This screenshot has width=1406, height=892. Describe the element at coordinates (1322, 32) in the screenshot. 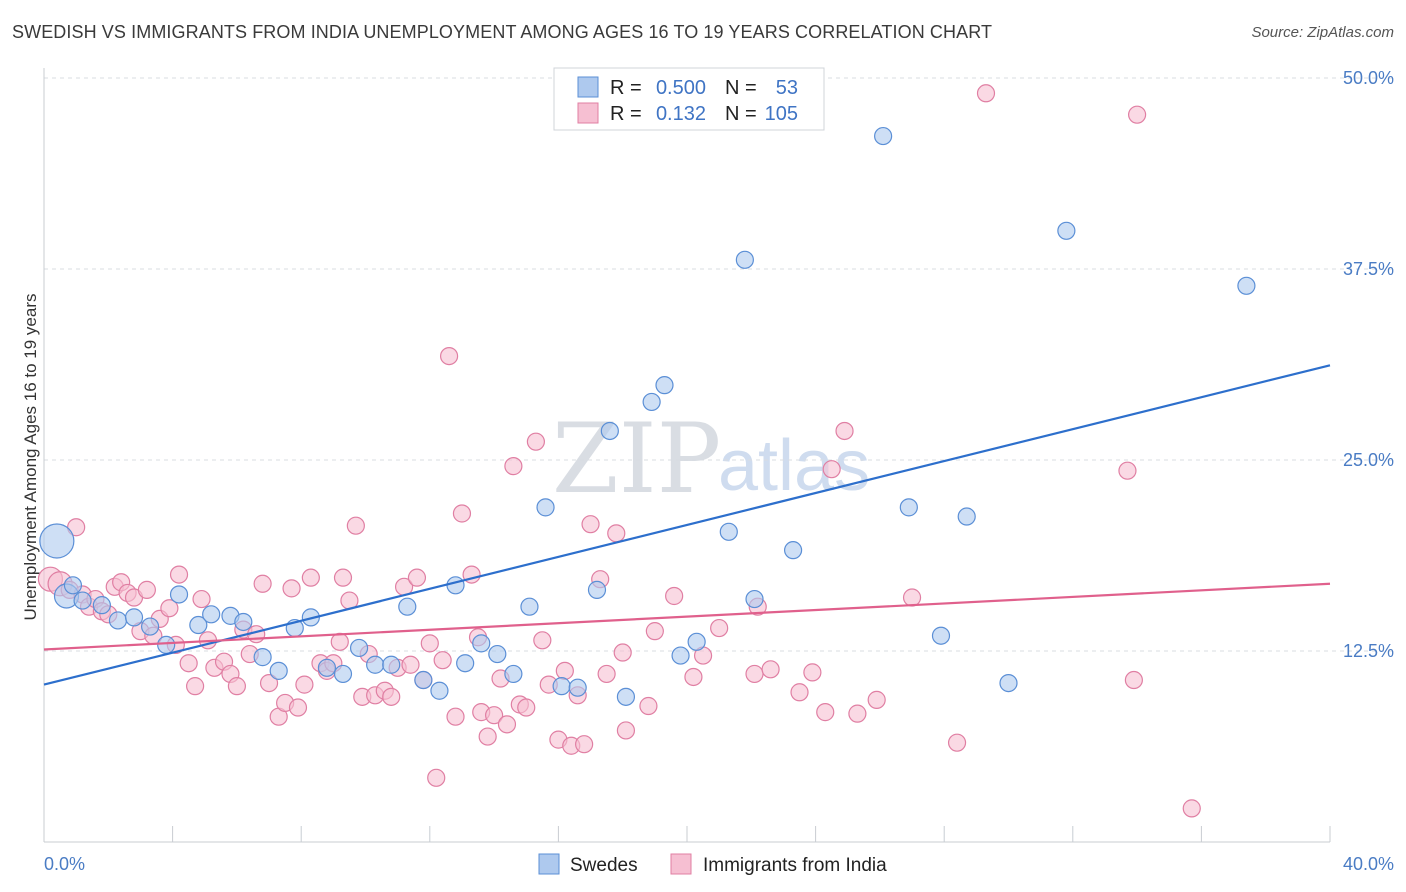

I see `chart-source: Source: ZipAtlas.com` at that location.